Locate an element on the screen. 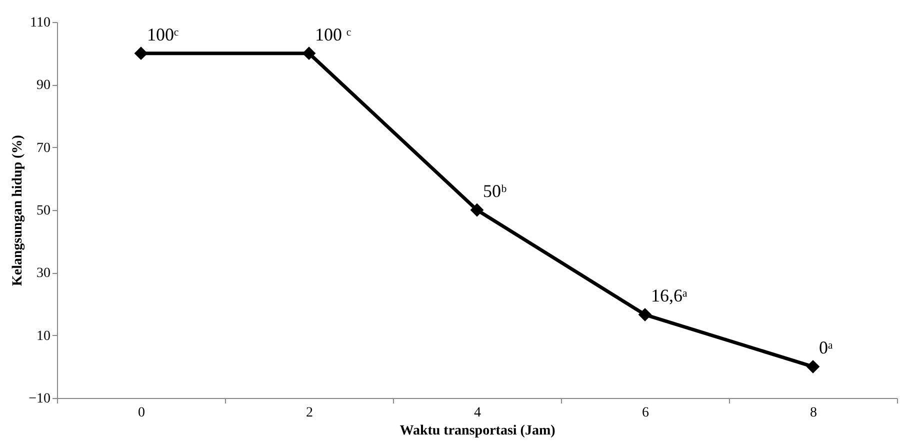  y-tick-label: 30 is located at coordinates (43, 274).